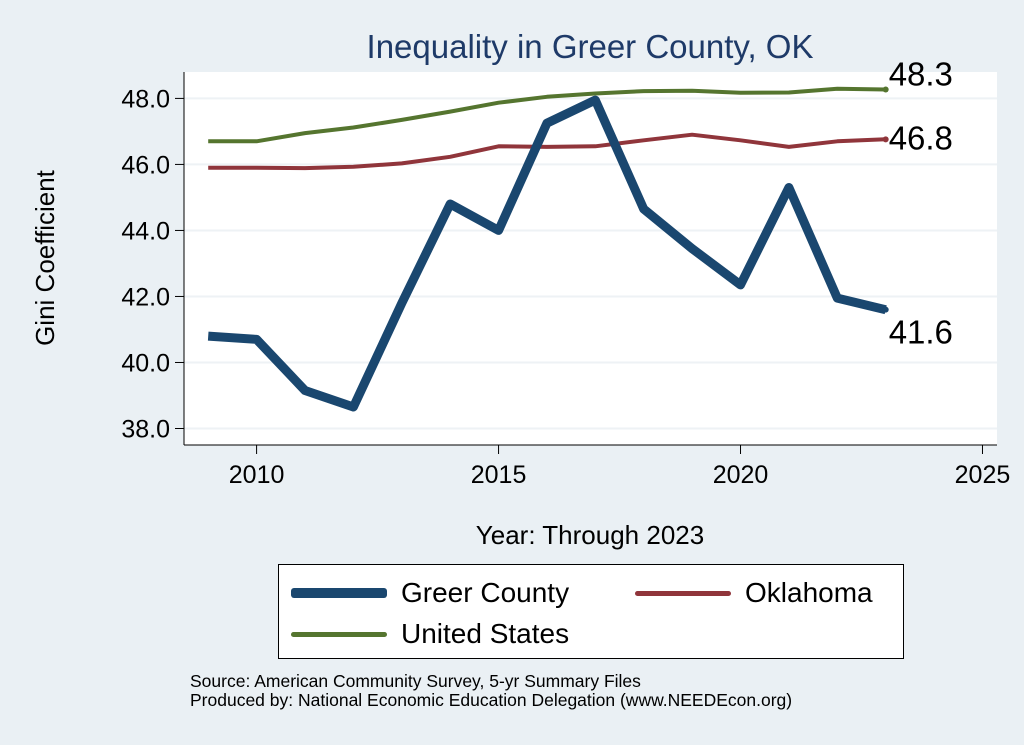 The height and width of the screenshot is (745, 1024). What do you see at coordinates (257, 475) in the screenshot?
I see `x-tick-label: 2010` at bounding box center [257, 475].